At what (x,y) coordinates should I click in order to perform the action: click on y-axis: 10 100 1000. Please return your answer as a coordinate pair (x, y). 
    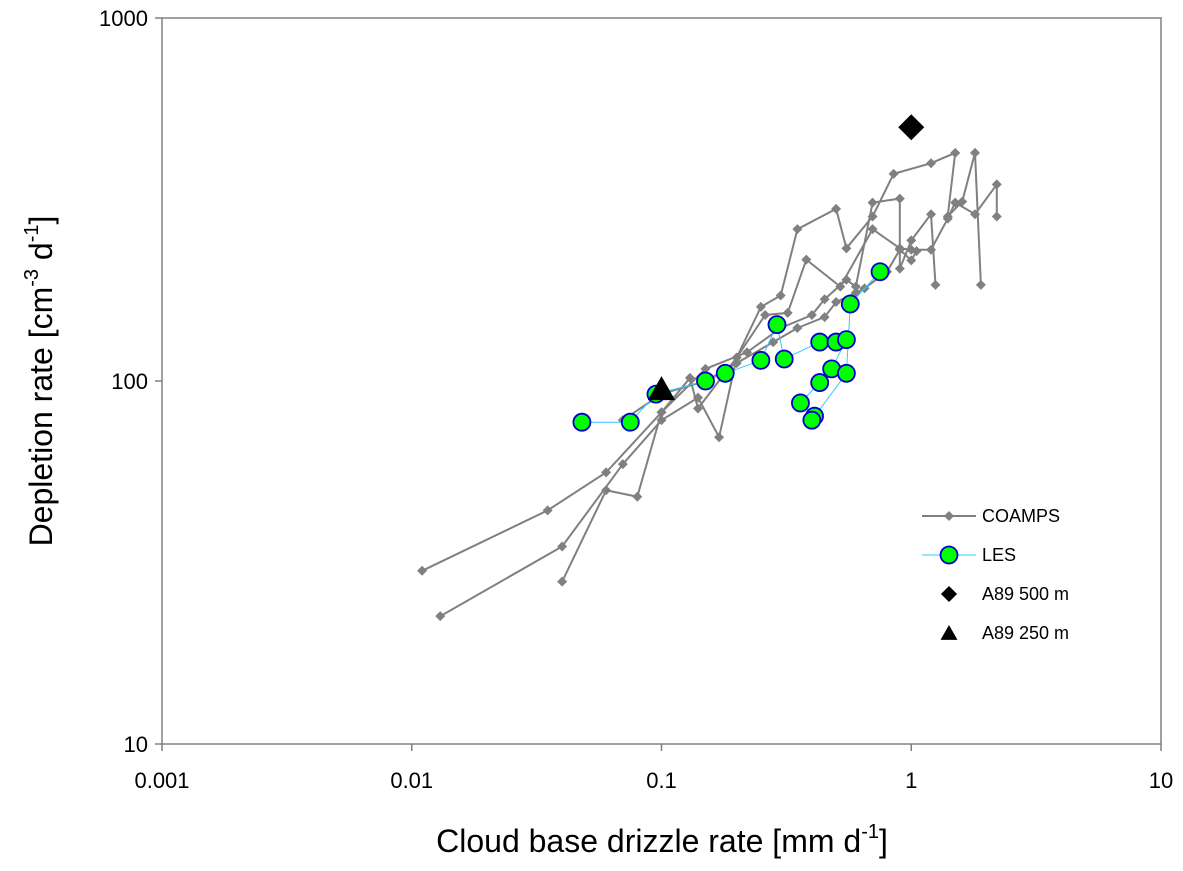
    Looking at the image, I should click on (130, 381).